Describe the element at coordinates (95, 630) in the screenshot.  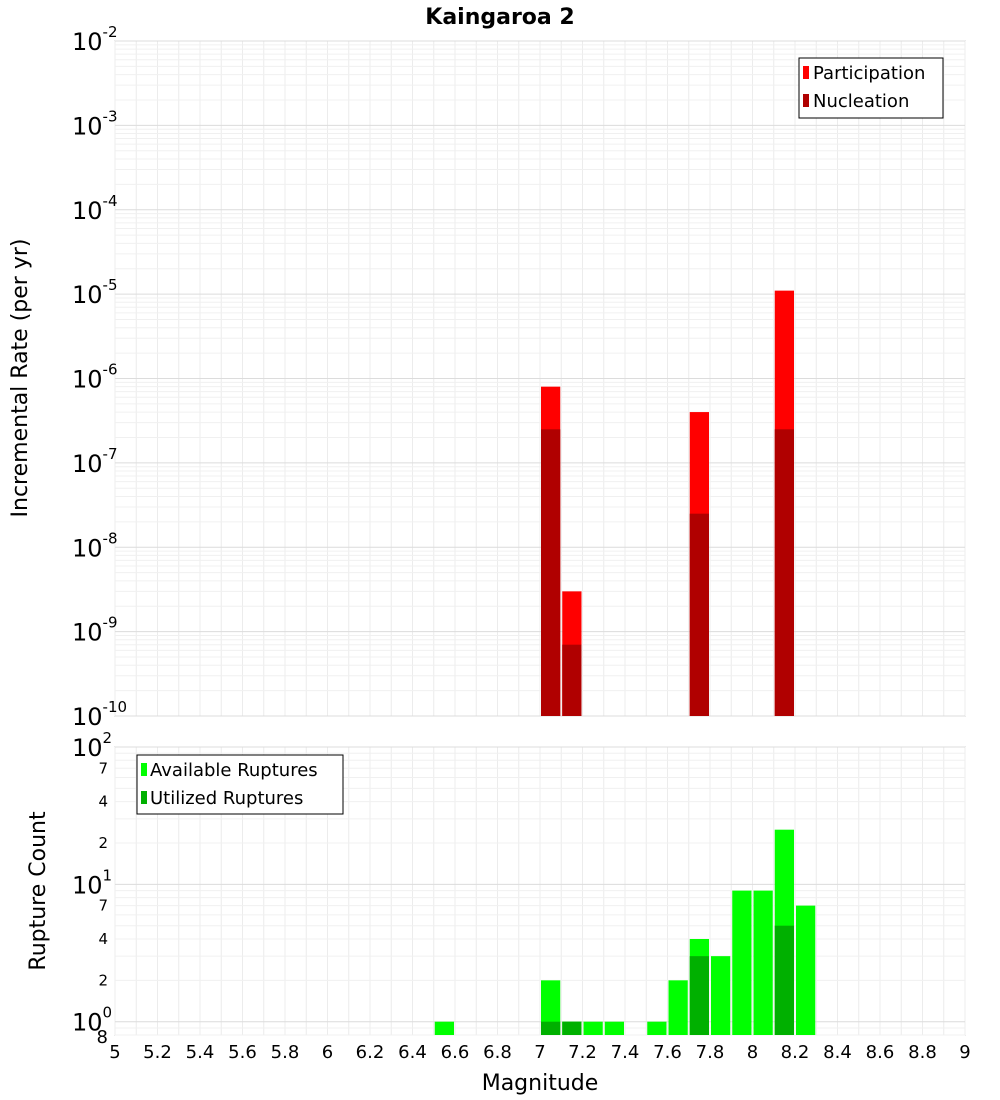
I see `rate-y-tick-label: 10⁻⁹` at that location.